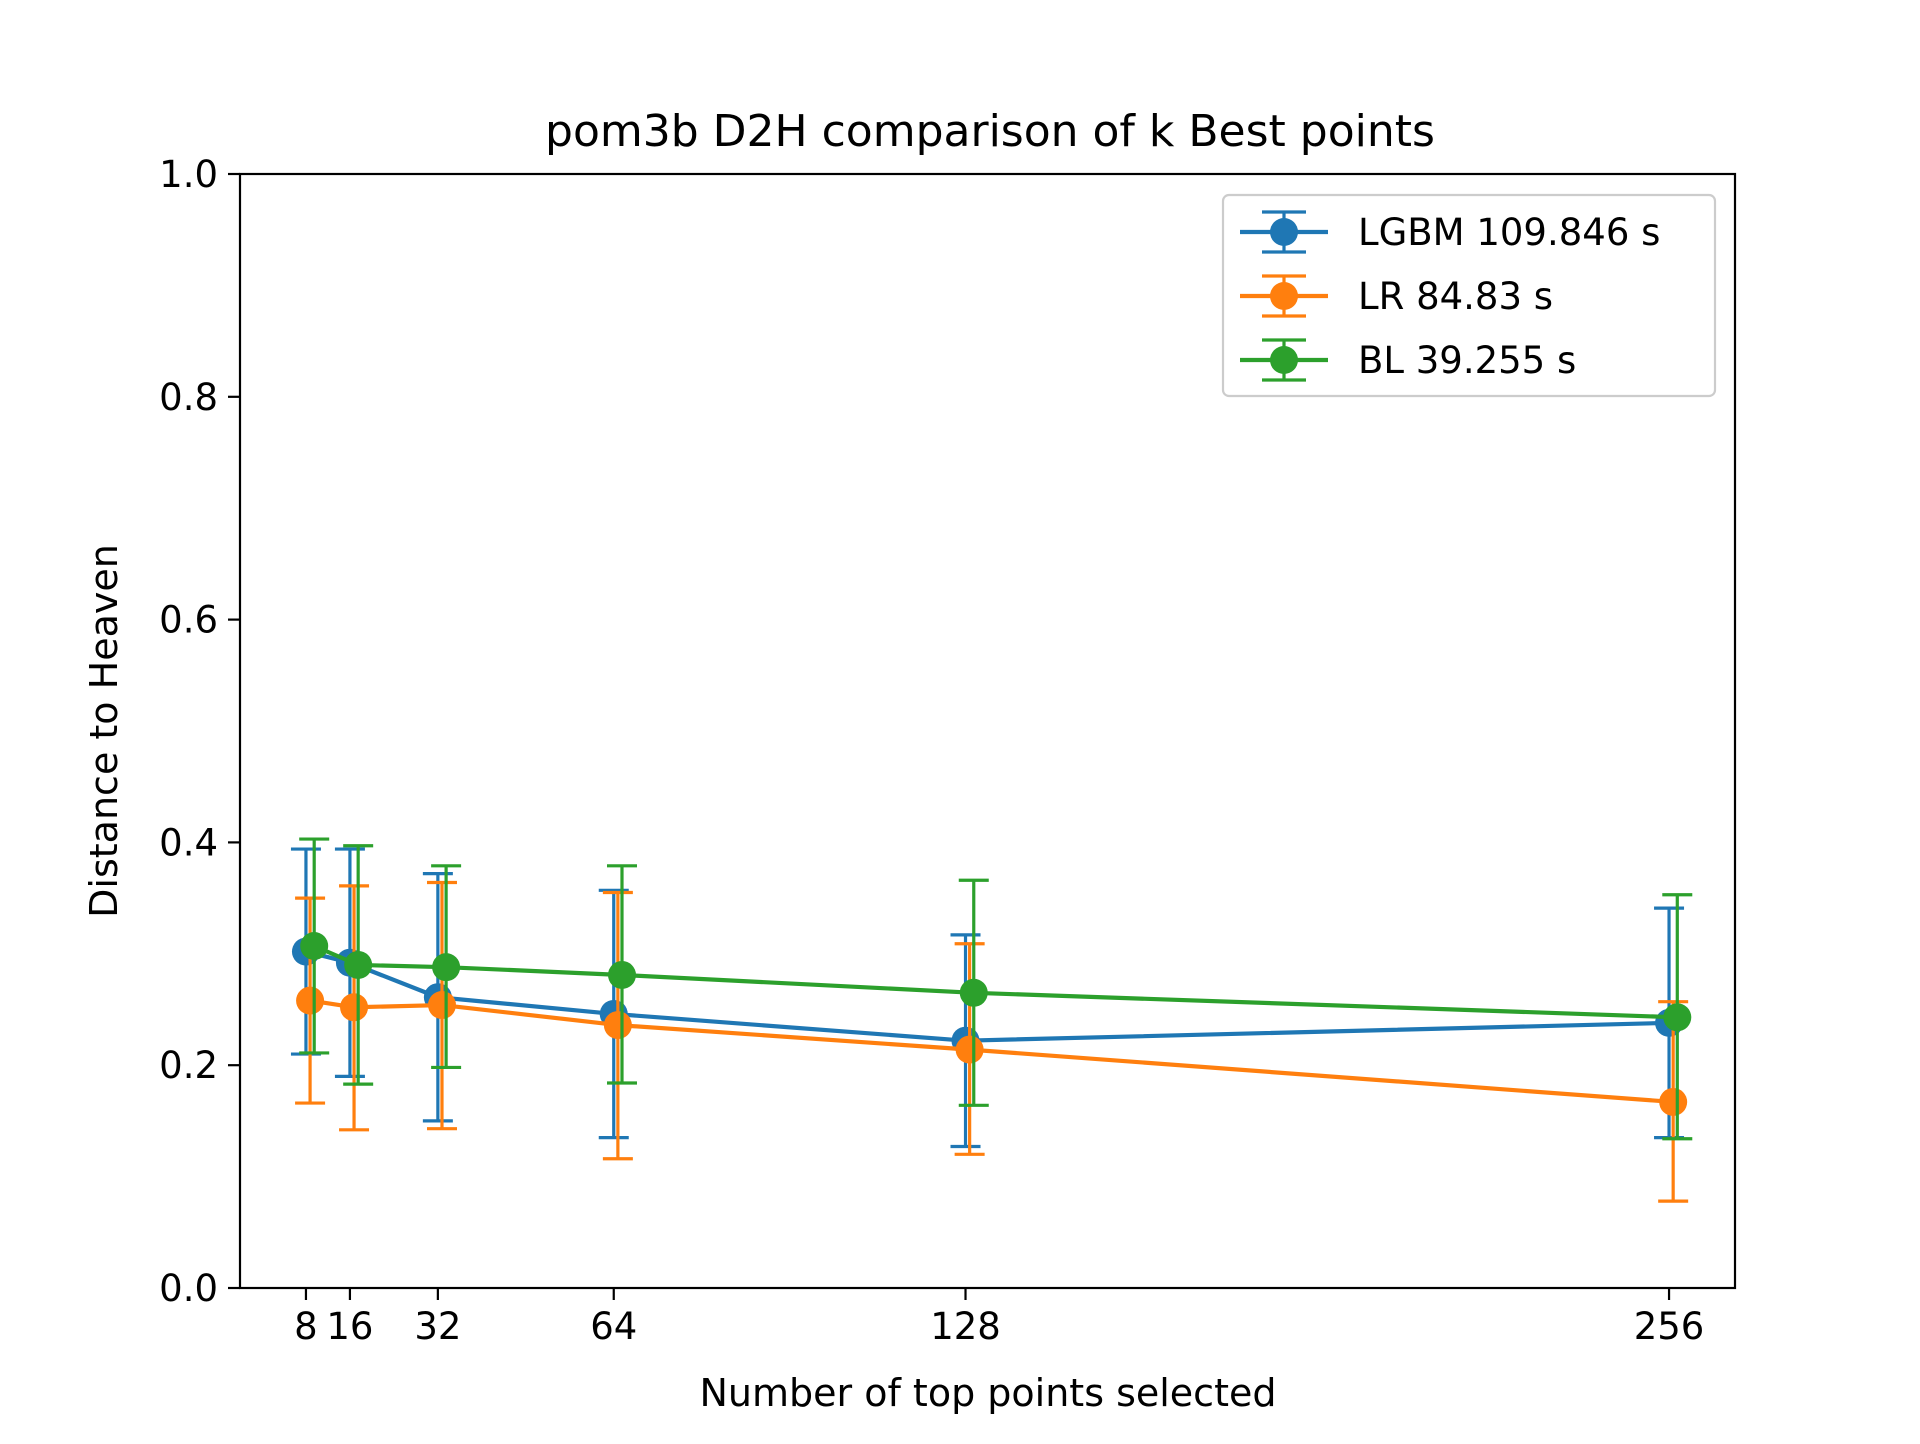 The width and height of the screenshot is (1920, 1444). What do you see at coordinates (1509, 232) in the screenshot?
I see `legend-label: LGBM 109.846 s` at bounding box center [1509, 232].